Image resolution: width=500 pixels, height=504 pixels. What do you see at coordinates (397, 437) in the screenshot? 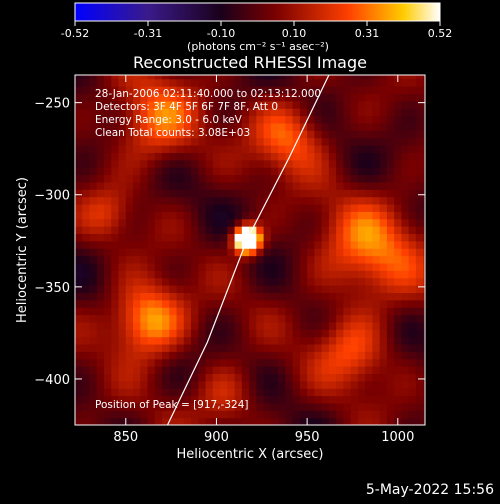
I see `x-tick-label: 1000` at bounding box center [397, 437].